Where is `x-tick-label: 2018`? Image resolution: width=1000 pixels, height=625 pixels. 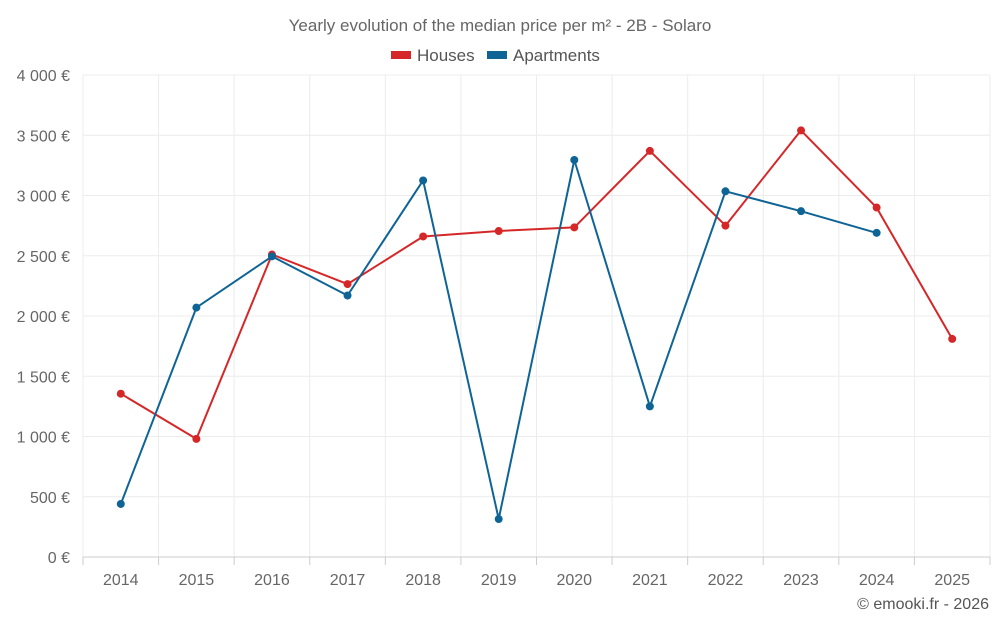 x-tick-label: 2018 is located at coordinates (423, 580).